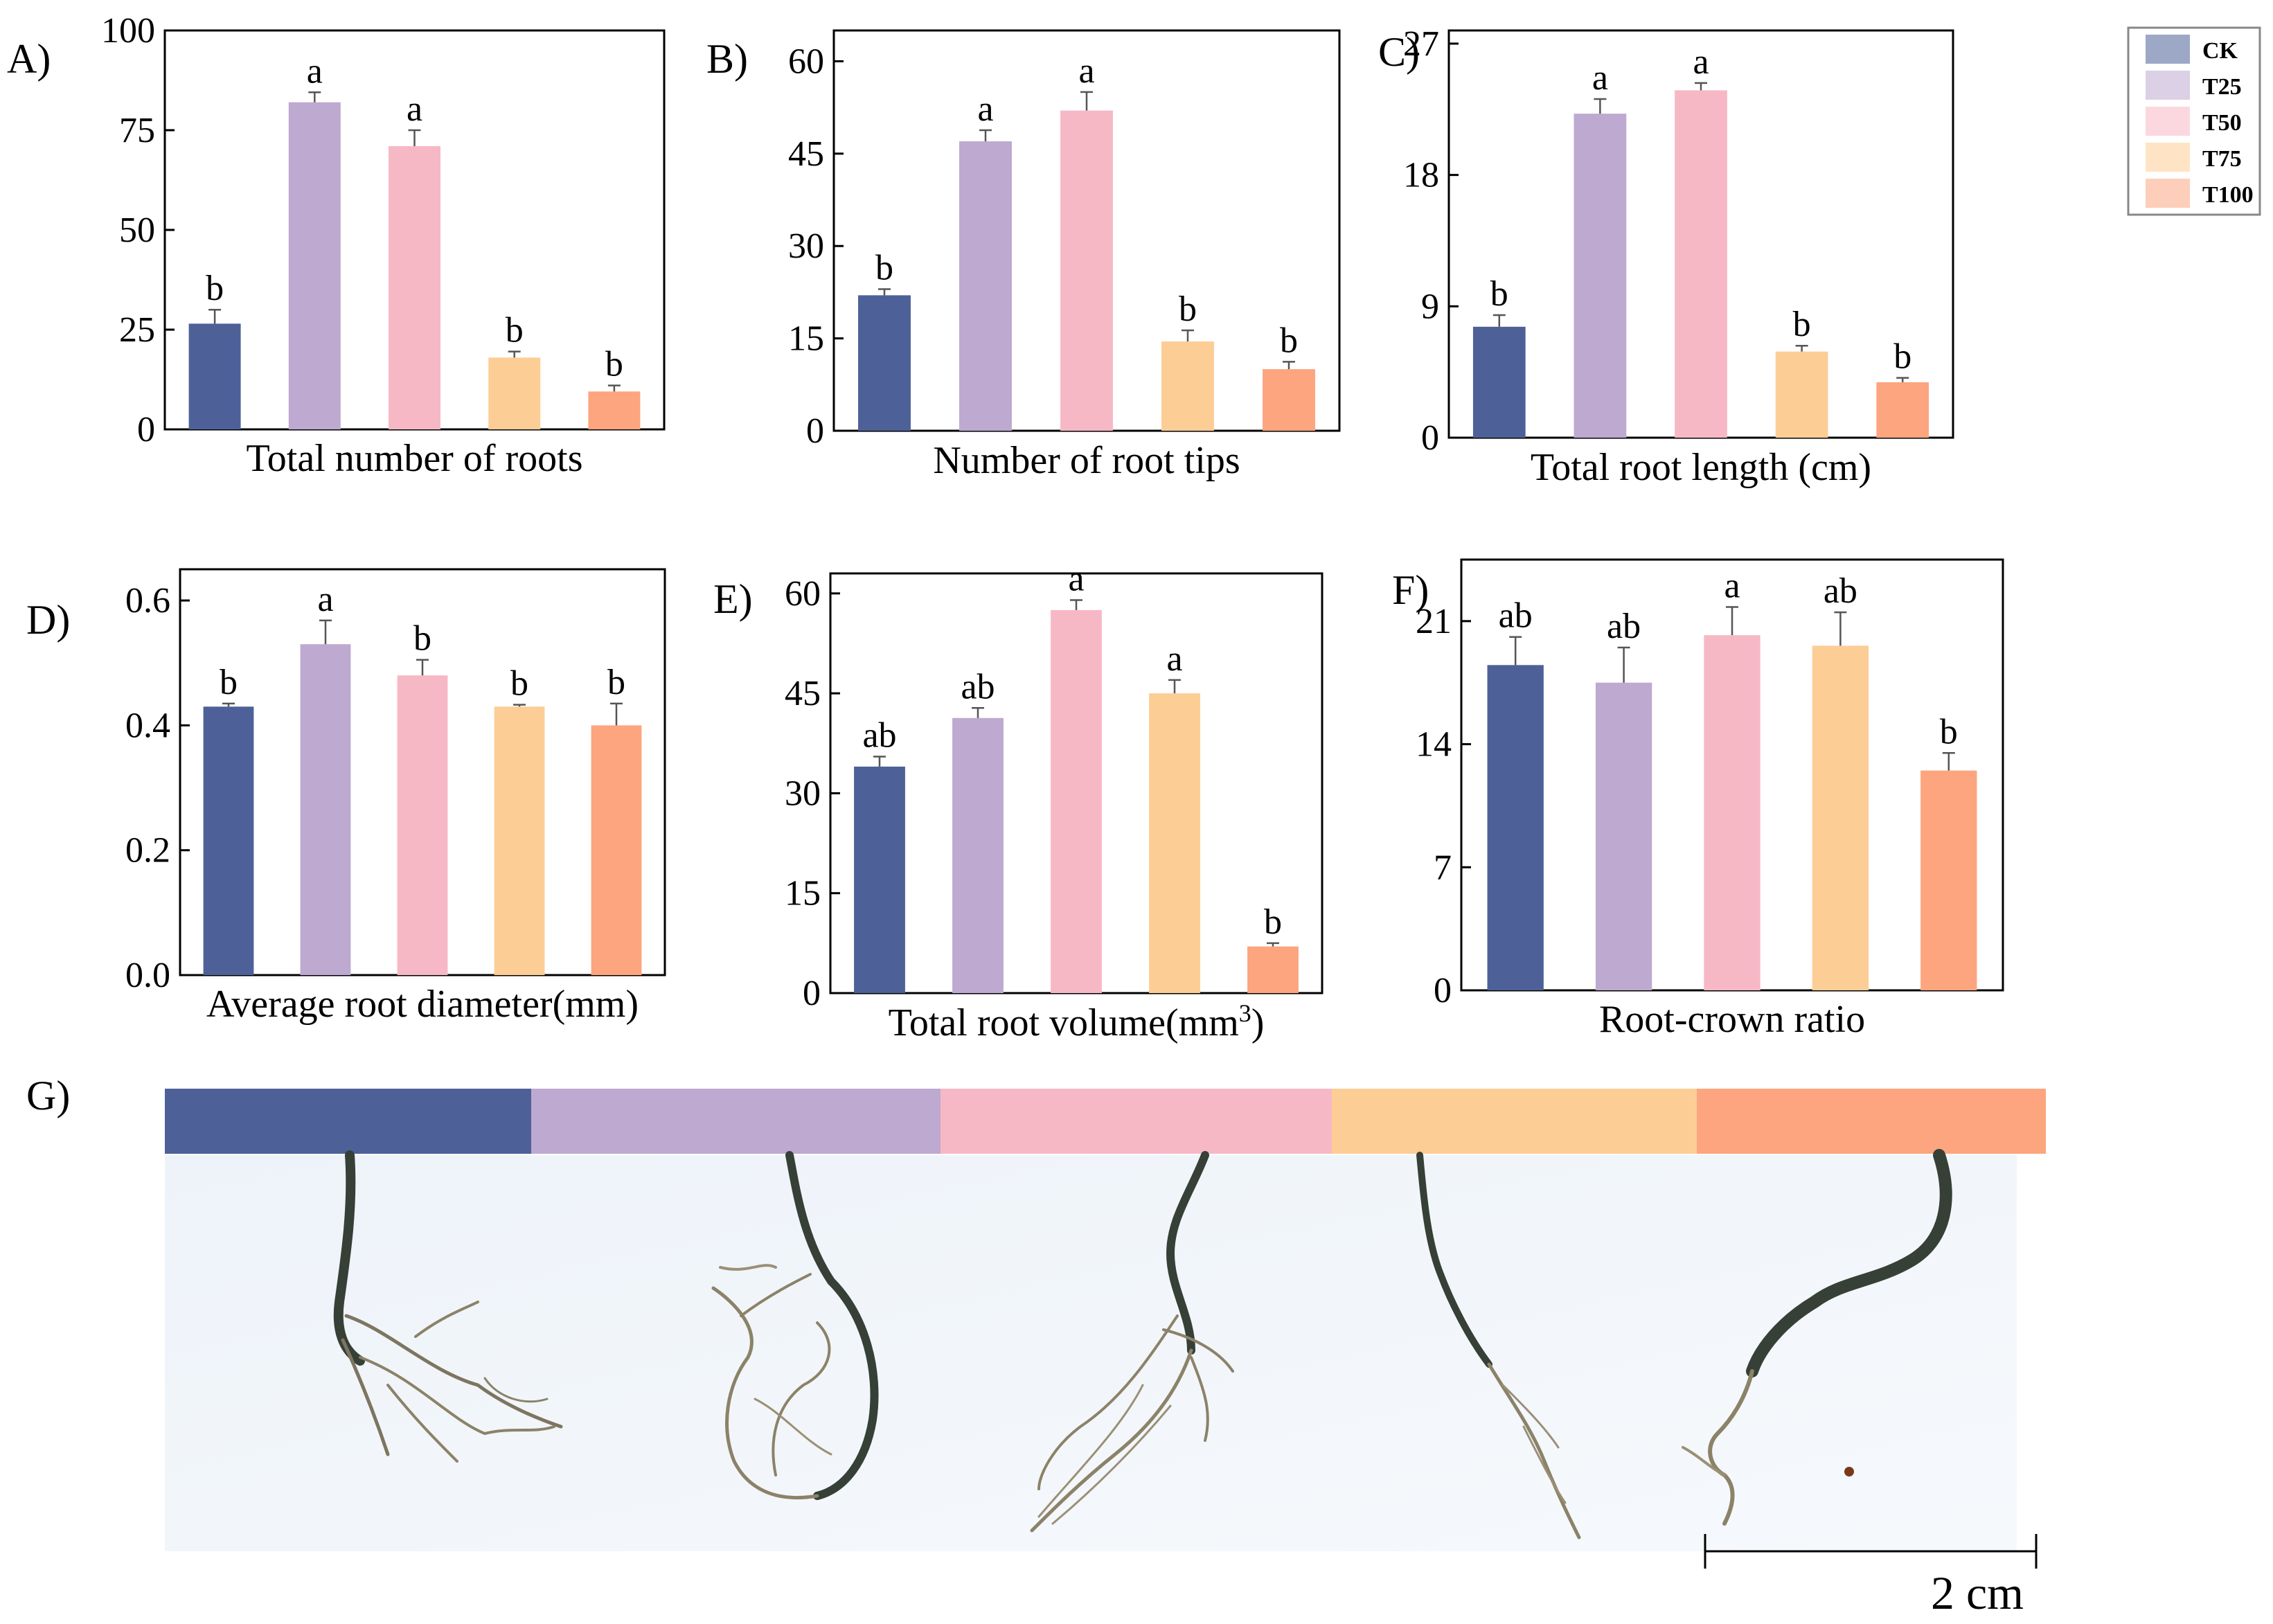 This screenshot has width=2273, height=1624. Describe the element at coordinates (733, 599) in the screenshot. I see `panel-label: E)` at that location.